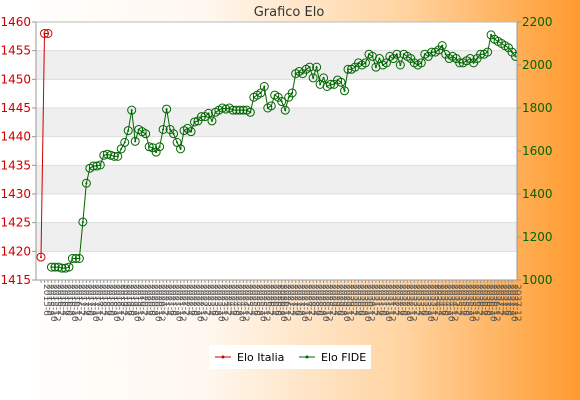 The height and width of the screenshot is (400, 580). What do you see at coordinates (15, 280) in the screenshot?
I see `left-tick-label: 1415` at bounding box center [15, 280].